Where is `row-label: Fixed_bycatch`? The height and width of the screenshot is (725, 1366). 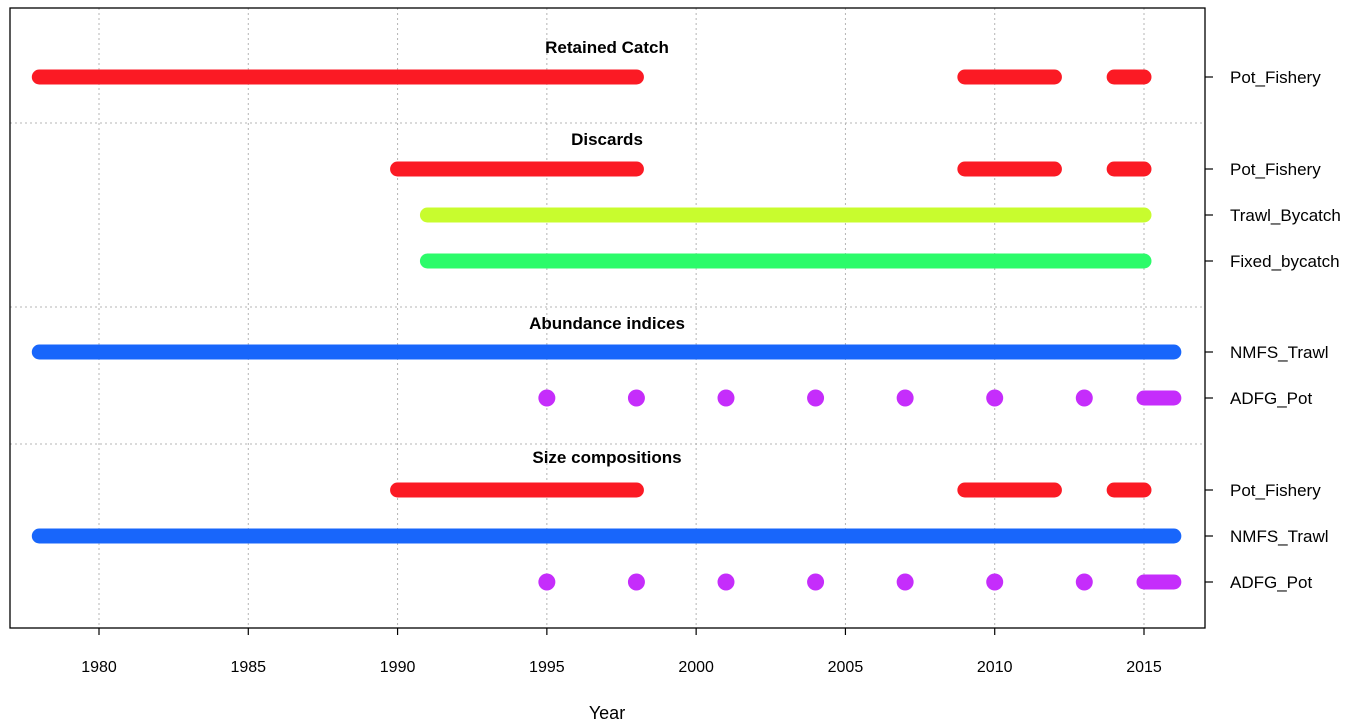 row-label: Fixed_bycatch is located at coordinates (1285, 261).